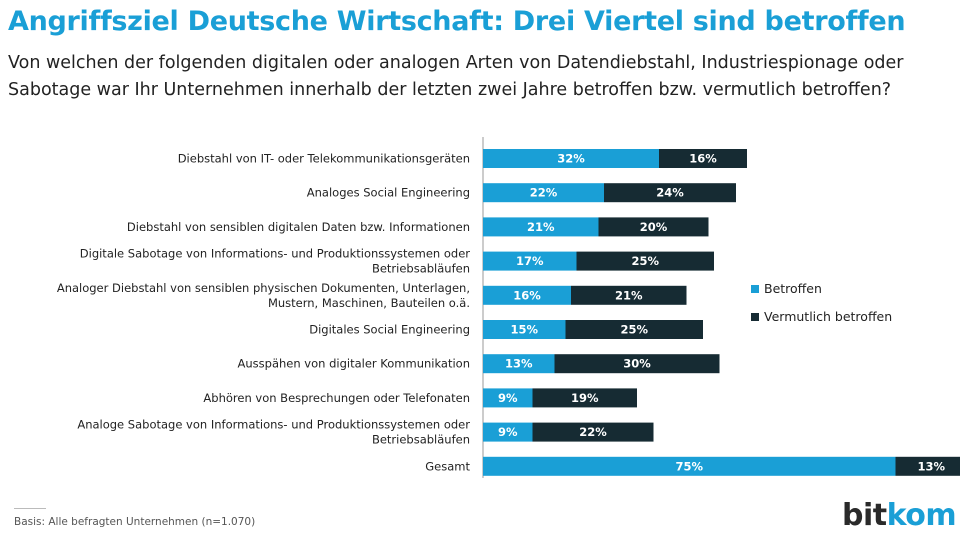  I want to click on category-label-line: Mustern, Maschinen, Bauteilen o.ä., so click(369, 303).